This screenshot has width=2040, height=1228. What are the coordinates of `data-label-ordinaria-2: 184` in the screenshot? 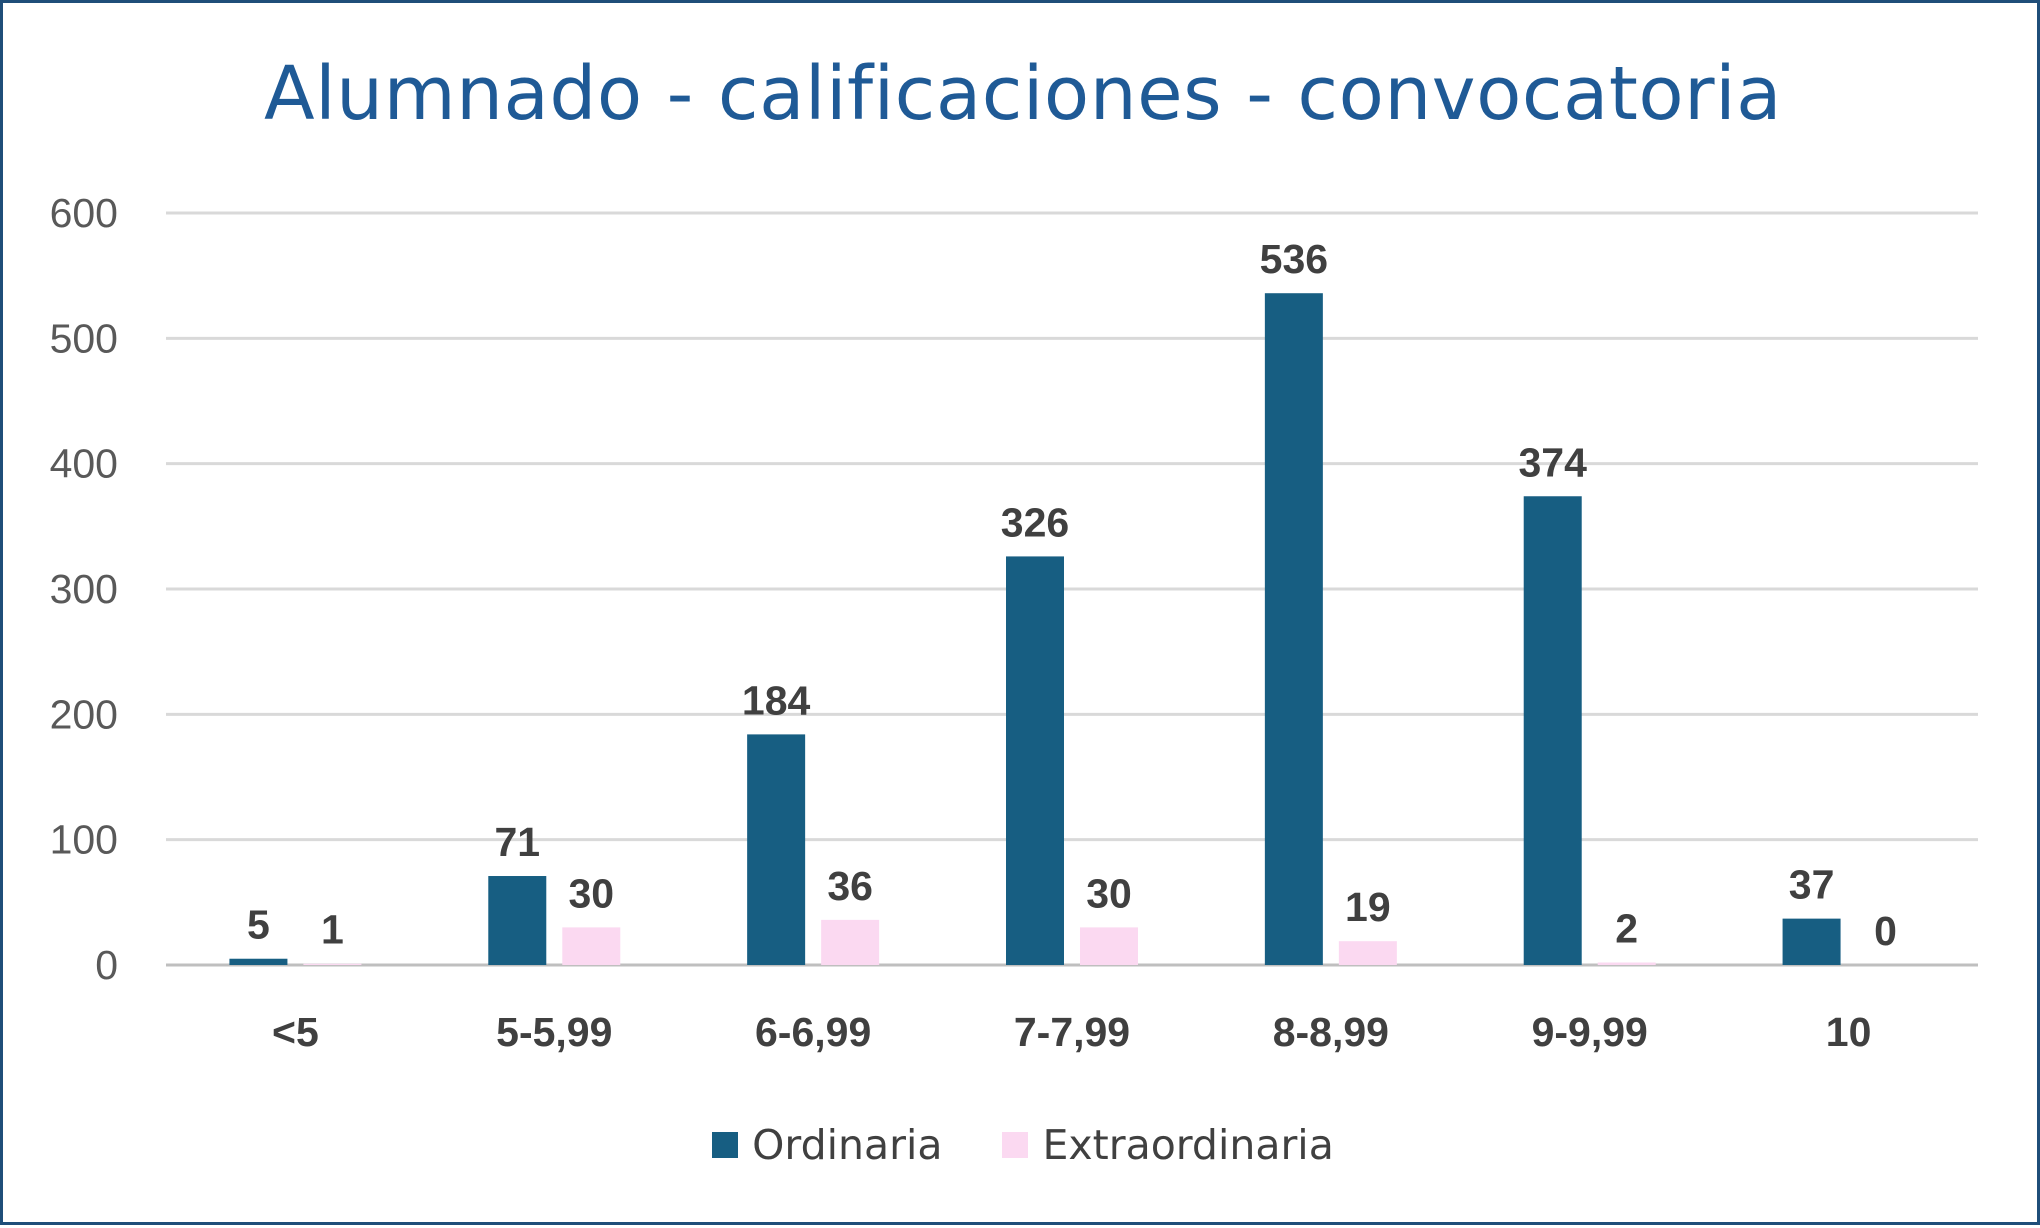 It's located at (776, 700).